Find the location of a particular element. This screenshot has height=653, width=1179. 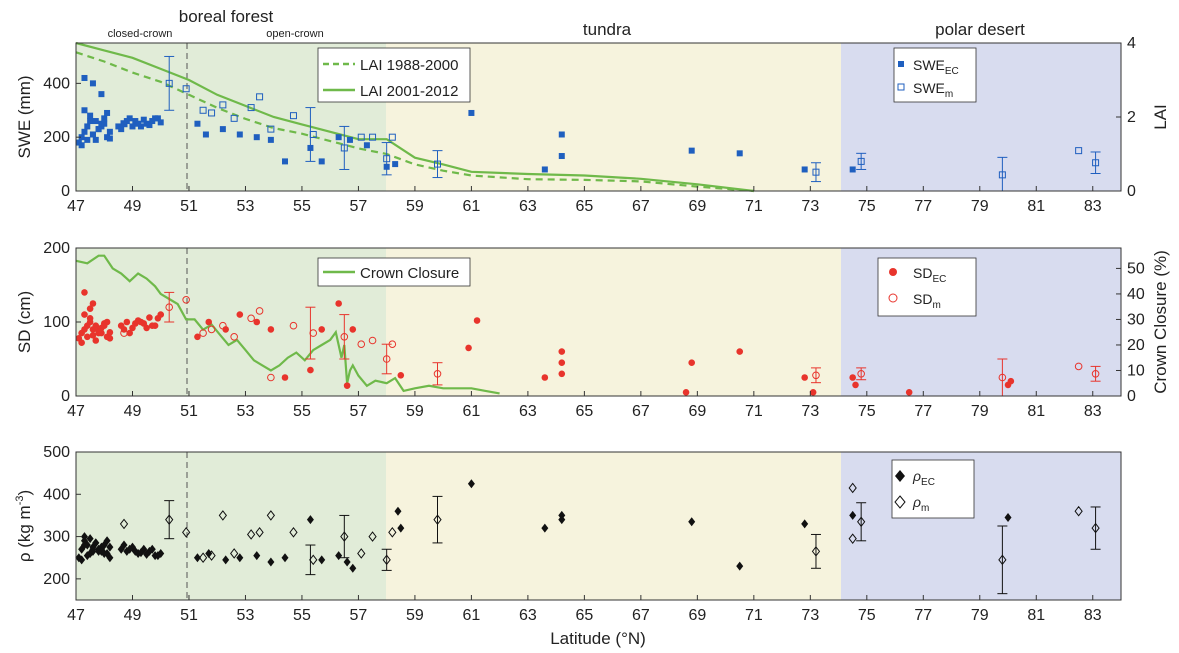

zone-label-desert: polar desert is located at coordinates (980, 29).